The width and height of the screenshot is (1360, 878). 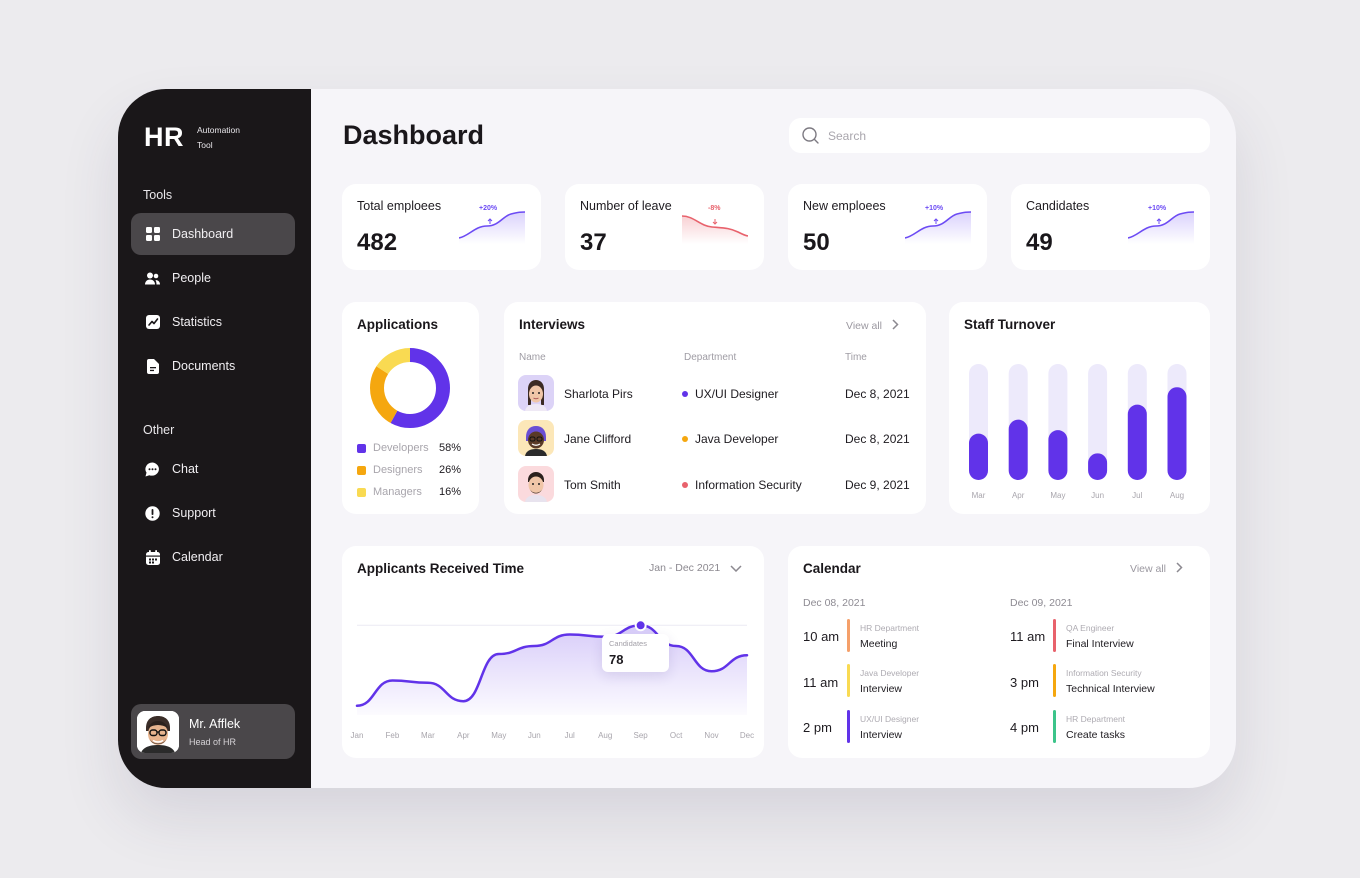 I want to click on date-range-dropdown: Jan - Dec 2021, so click(x=695, y=568).